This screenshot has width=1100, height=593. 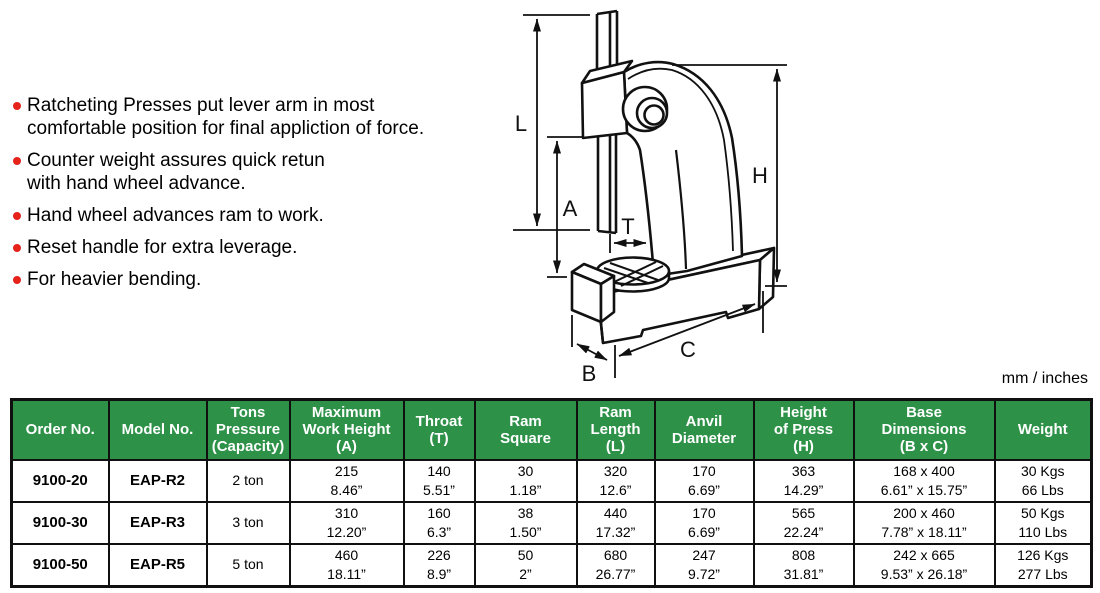 I want to click on spec-cell: 160 6.3”, so click(x=439, y=522).